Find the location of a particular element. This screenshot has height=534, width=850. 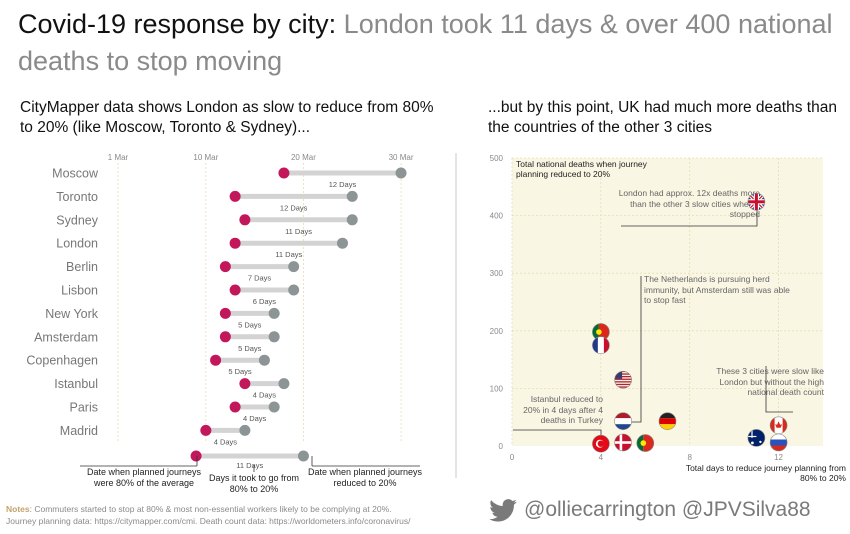

scatter-y-tick-label: 500 is located at coordinates (497, 158).